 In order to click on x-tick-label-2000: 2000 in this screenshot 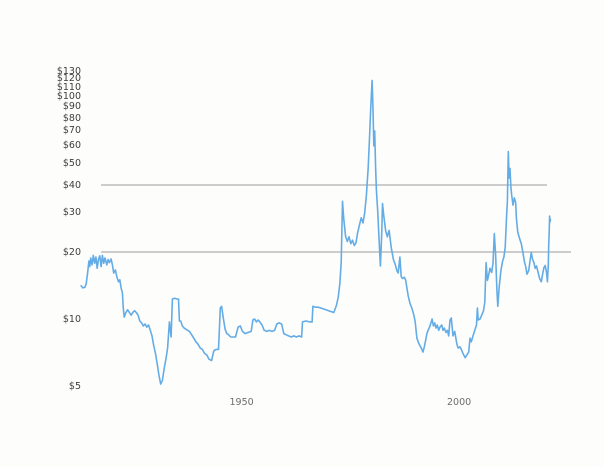, I will do `click(459, 402)`.